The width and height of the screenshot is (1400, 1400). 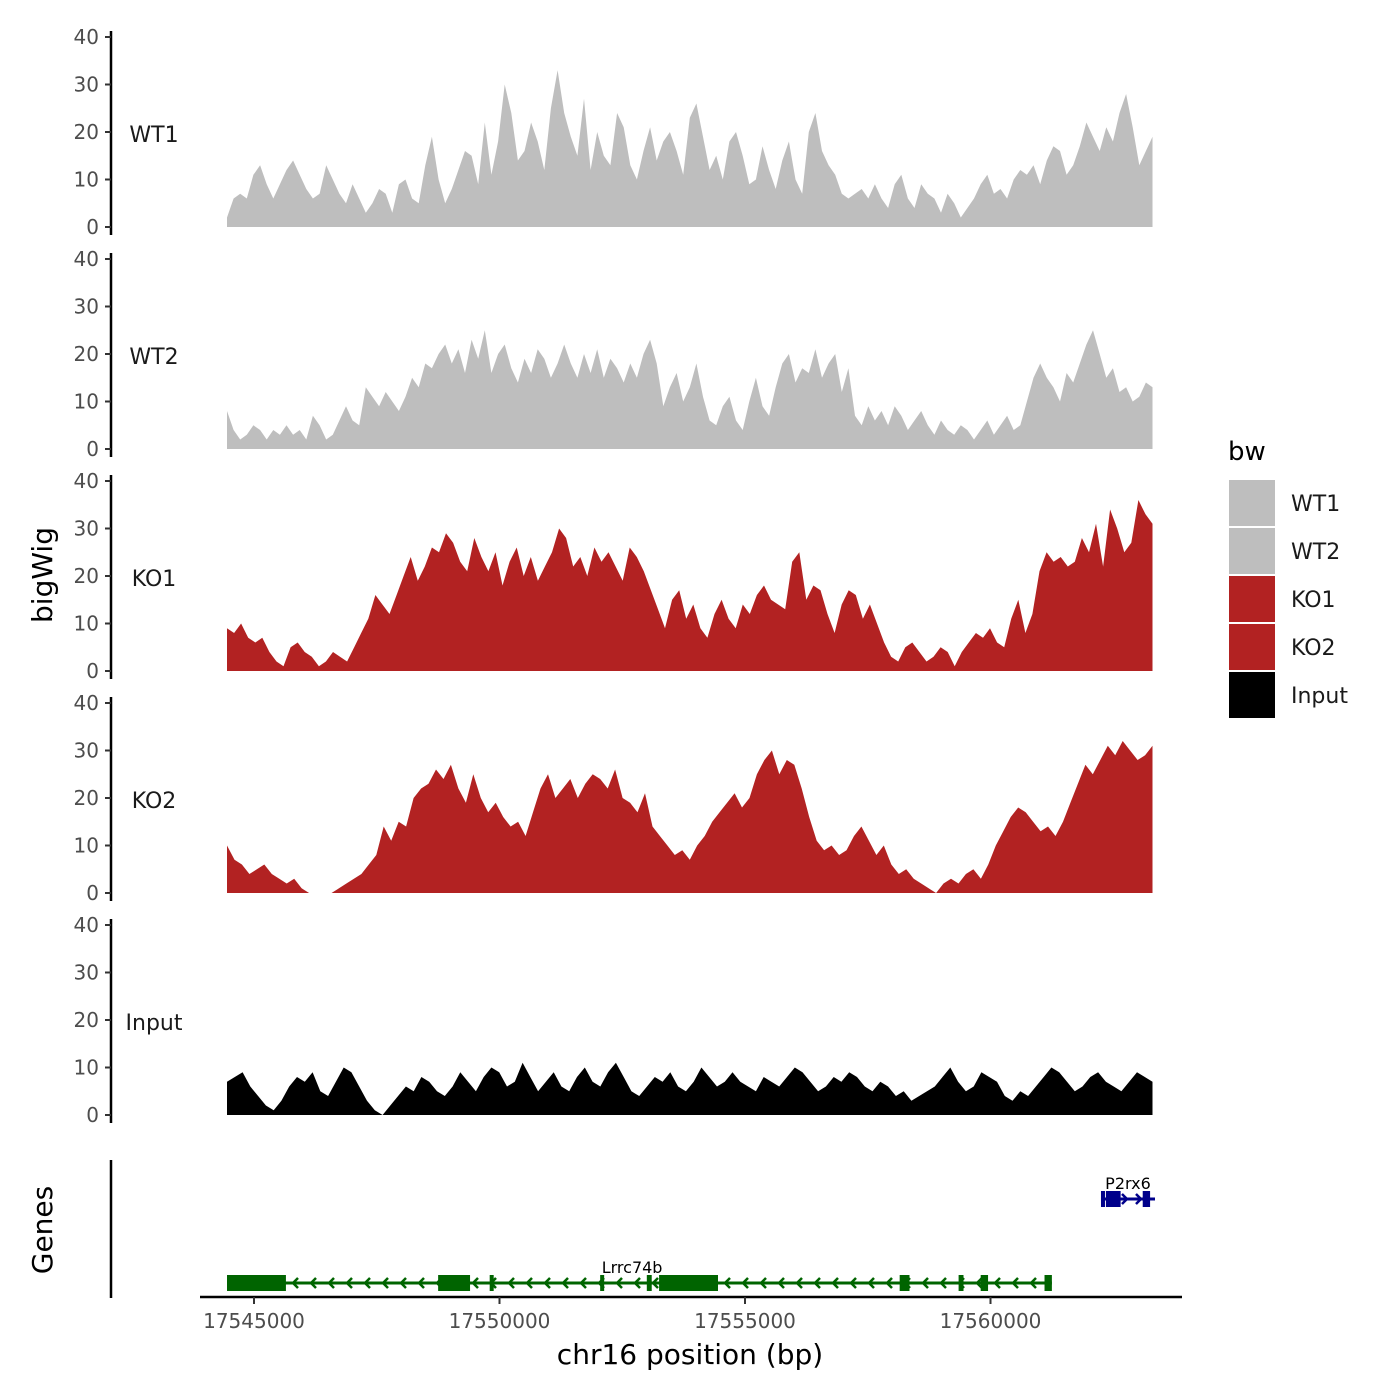 I want to click on gene-p2rx6: P2rx6, so click(x=1127, y=1190).